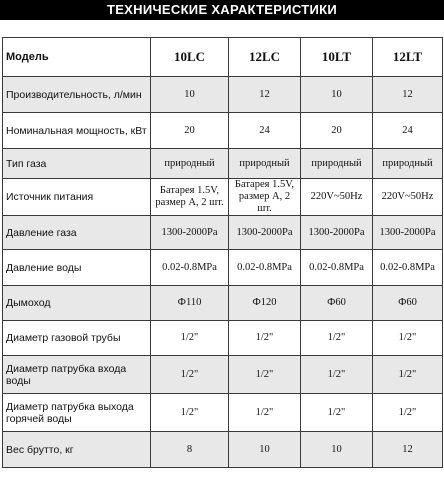  Describe the element at coordinates (264, 57) in the screenshot. I see `model-header: 12LC` at that location.